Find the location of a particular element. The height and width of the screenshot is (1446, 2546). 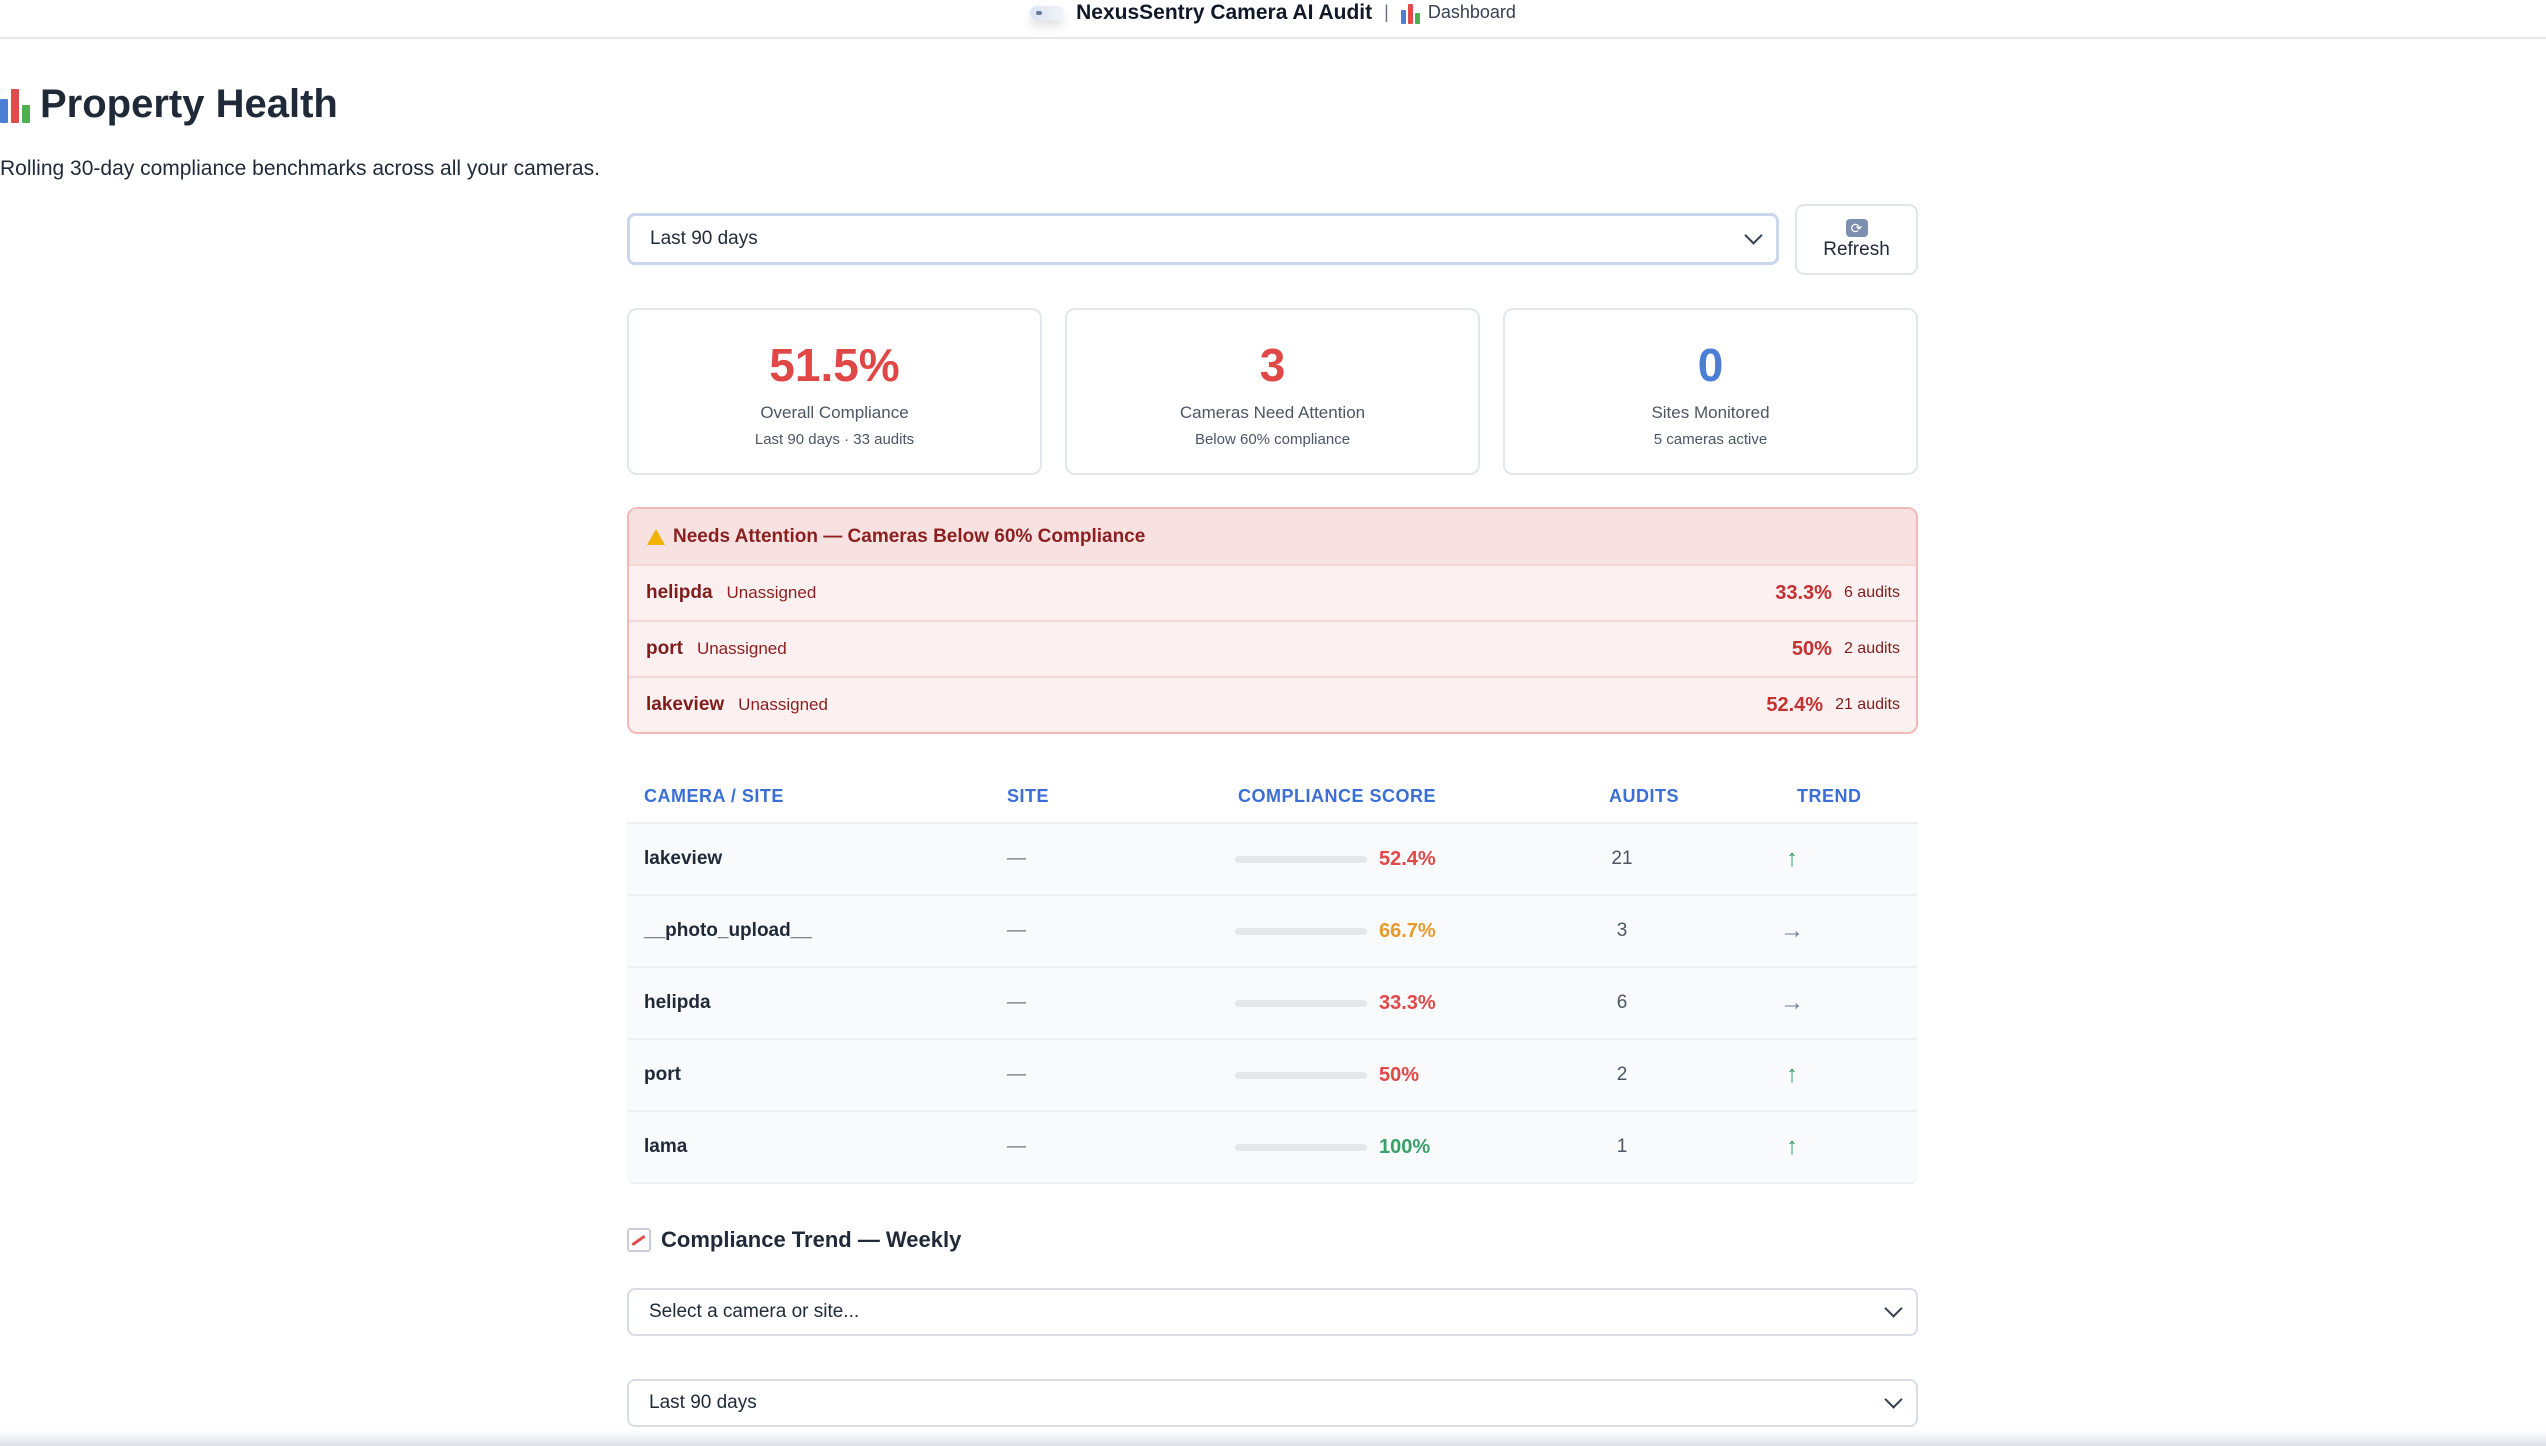

stat-value: 51.5% is located at coordinates (834, 365).